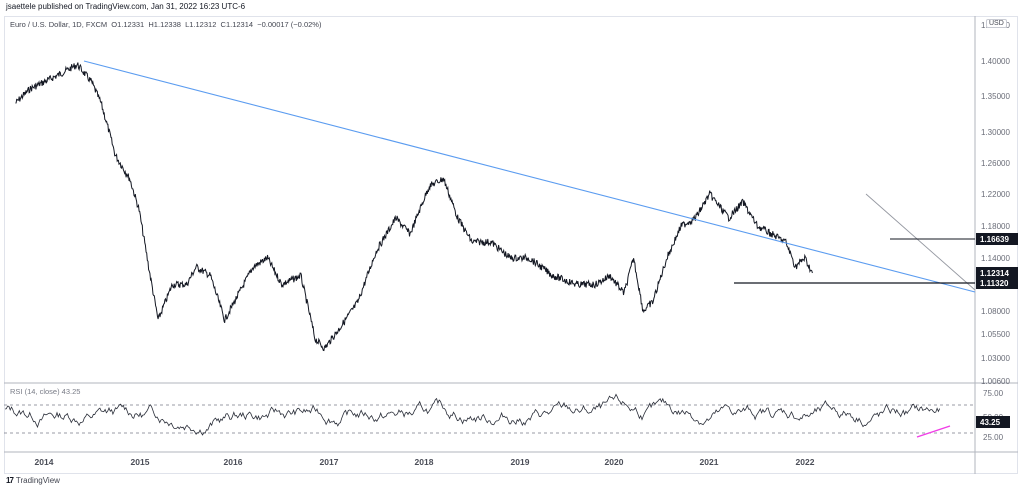 The height and width of the screenshot is (490, 1024). Describe the element at coordinates (10, 480) in the screenshot. I see `tradingview-logo-icon: 17` at that location.